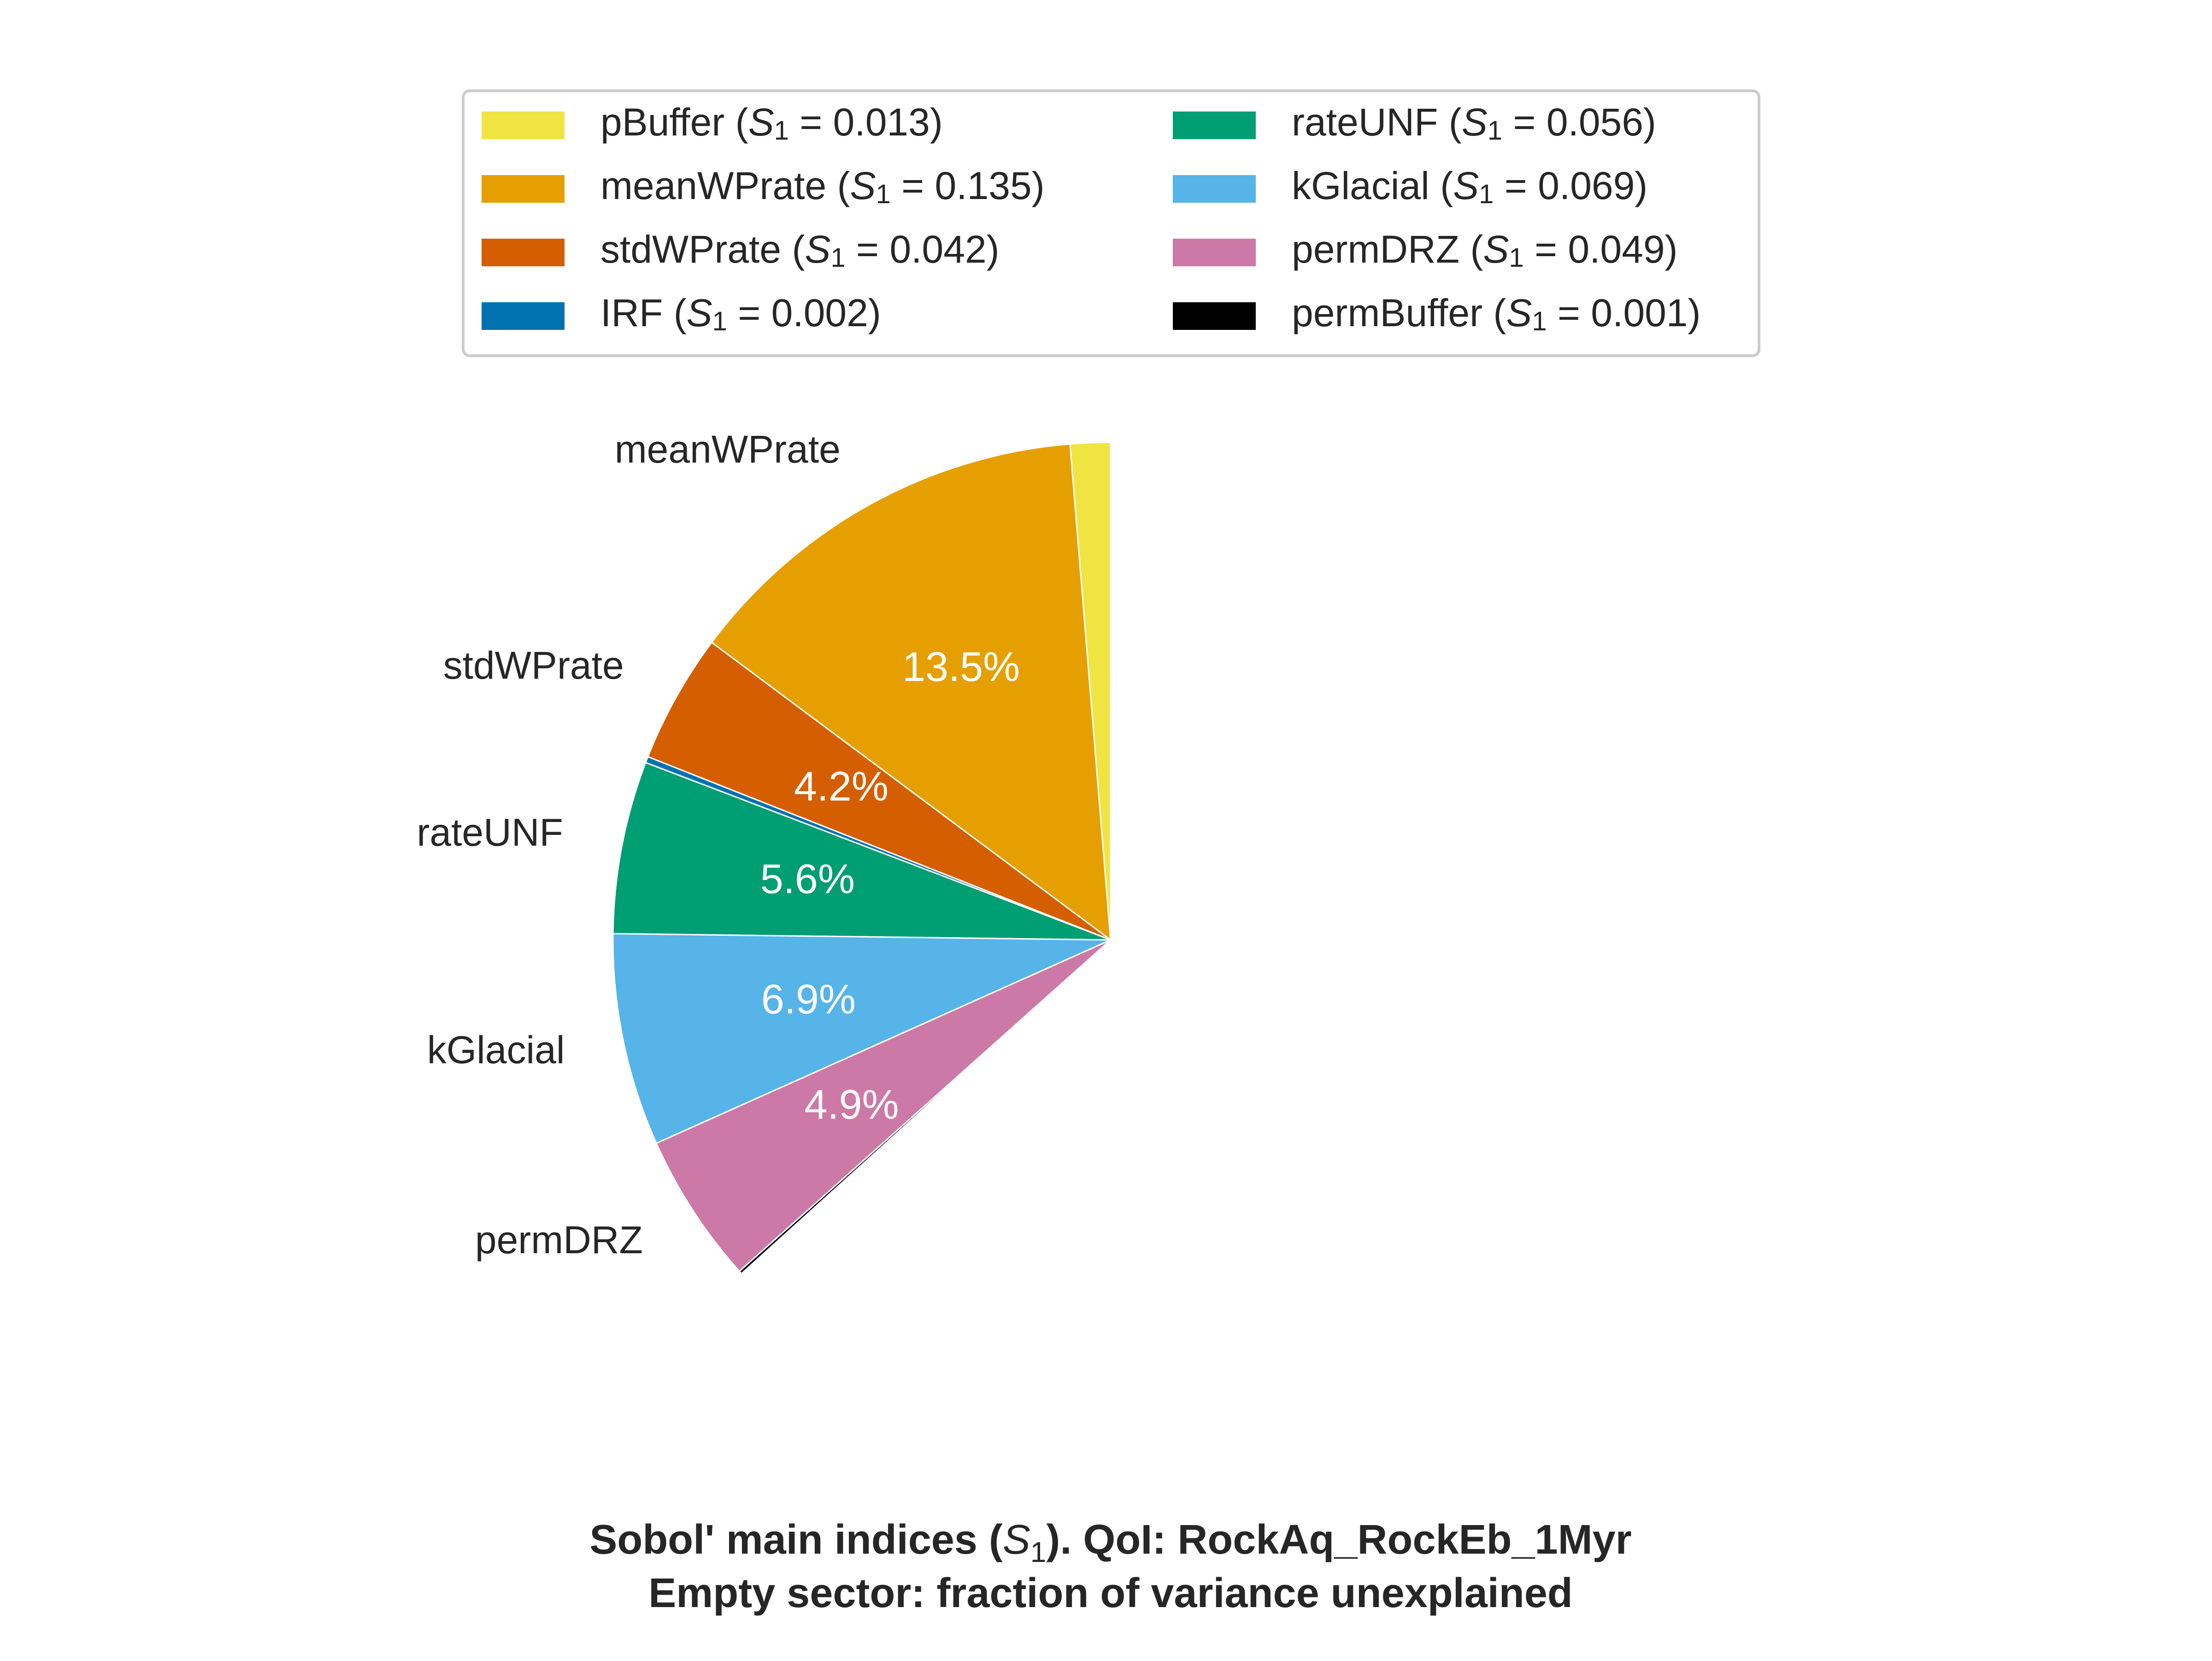  I want to click on legend-item-perm-buffer: permBuffer (S1 = 0.001), so click(1437, 313).